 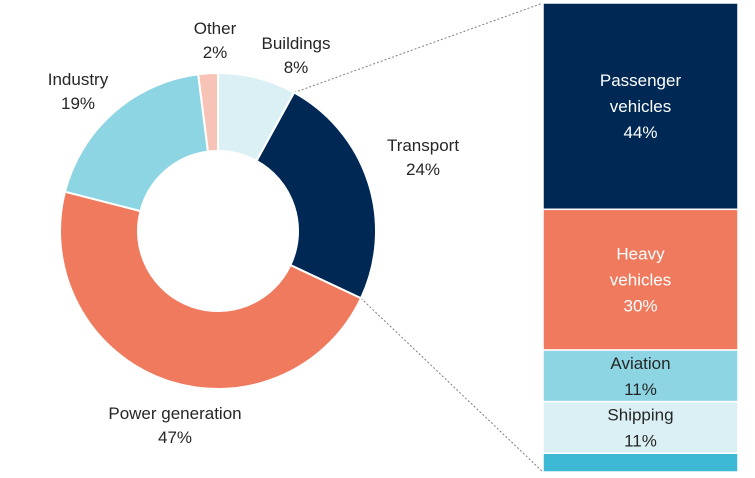 I want to click on bar-segment-heavy-vehicles, so click(x=640, y=279).